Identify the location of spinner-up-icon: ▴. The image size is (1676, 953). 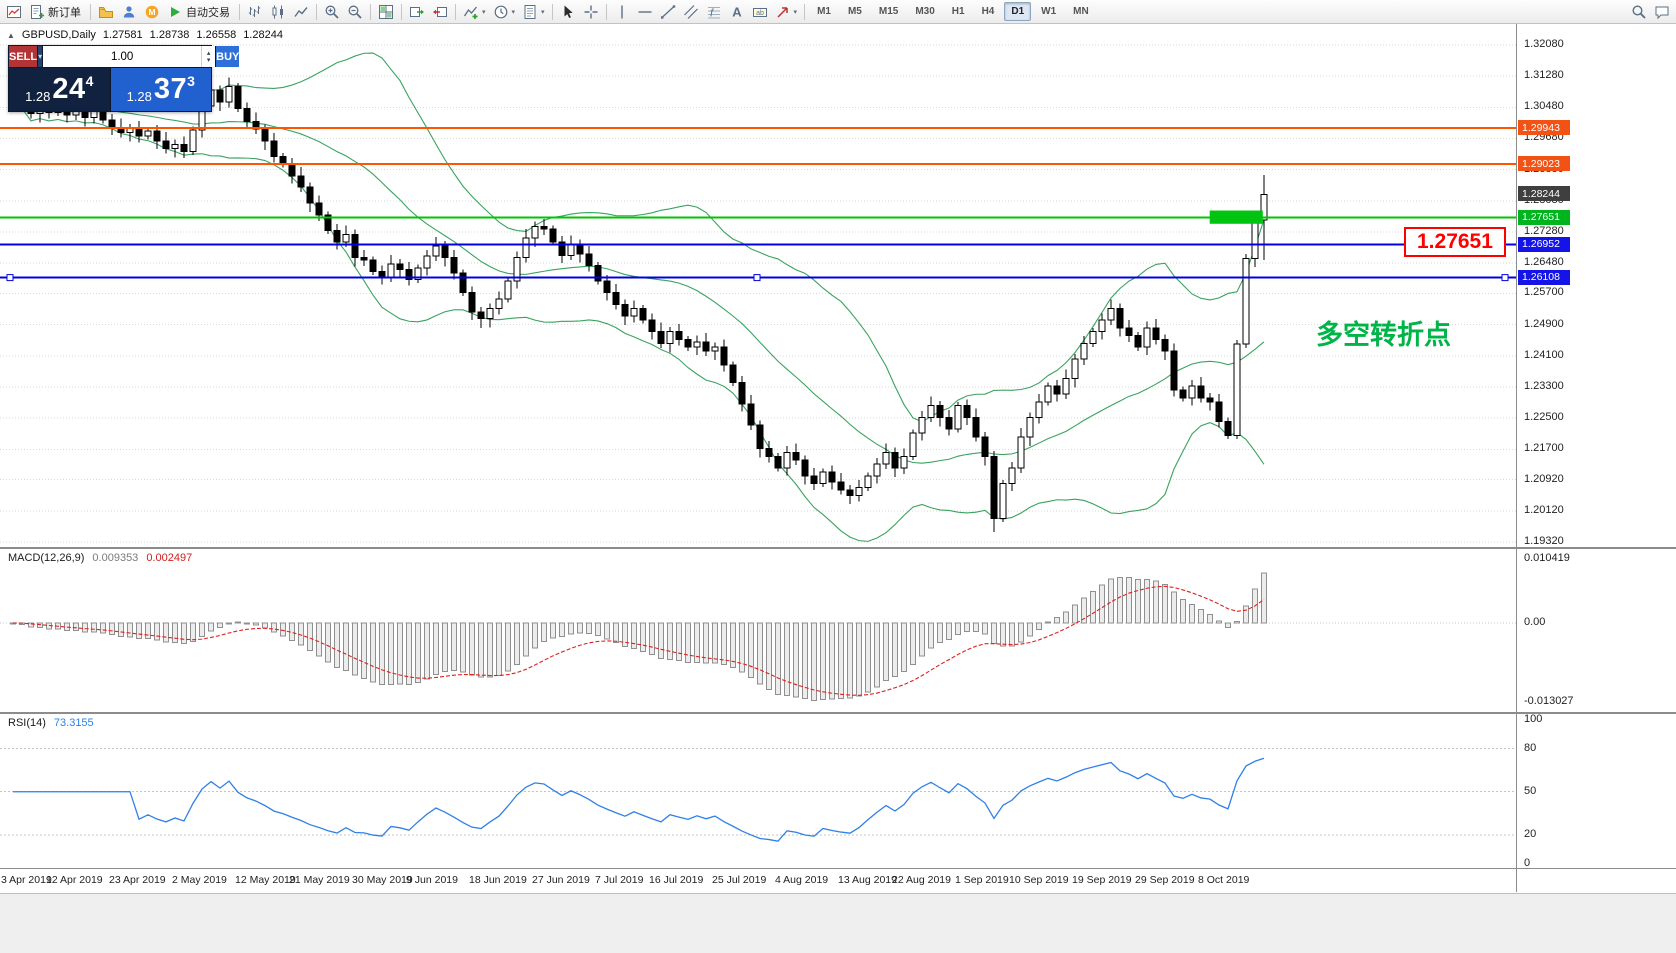
(208, 53).